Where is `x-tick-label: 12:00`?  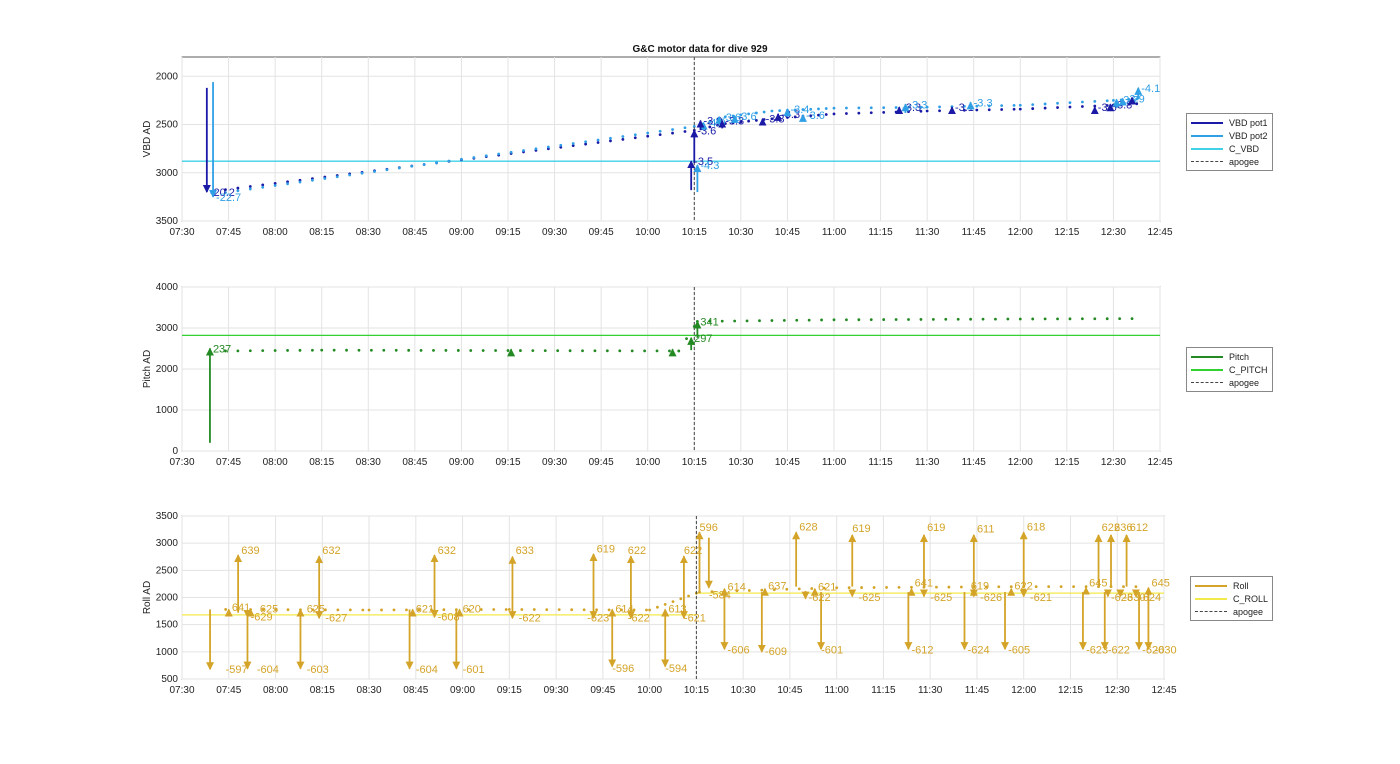 x-tick-label: 12:00 is located at coordinates (1023, 690).